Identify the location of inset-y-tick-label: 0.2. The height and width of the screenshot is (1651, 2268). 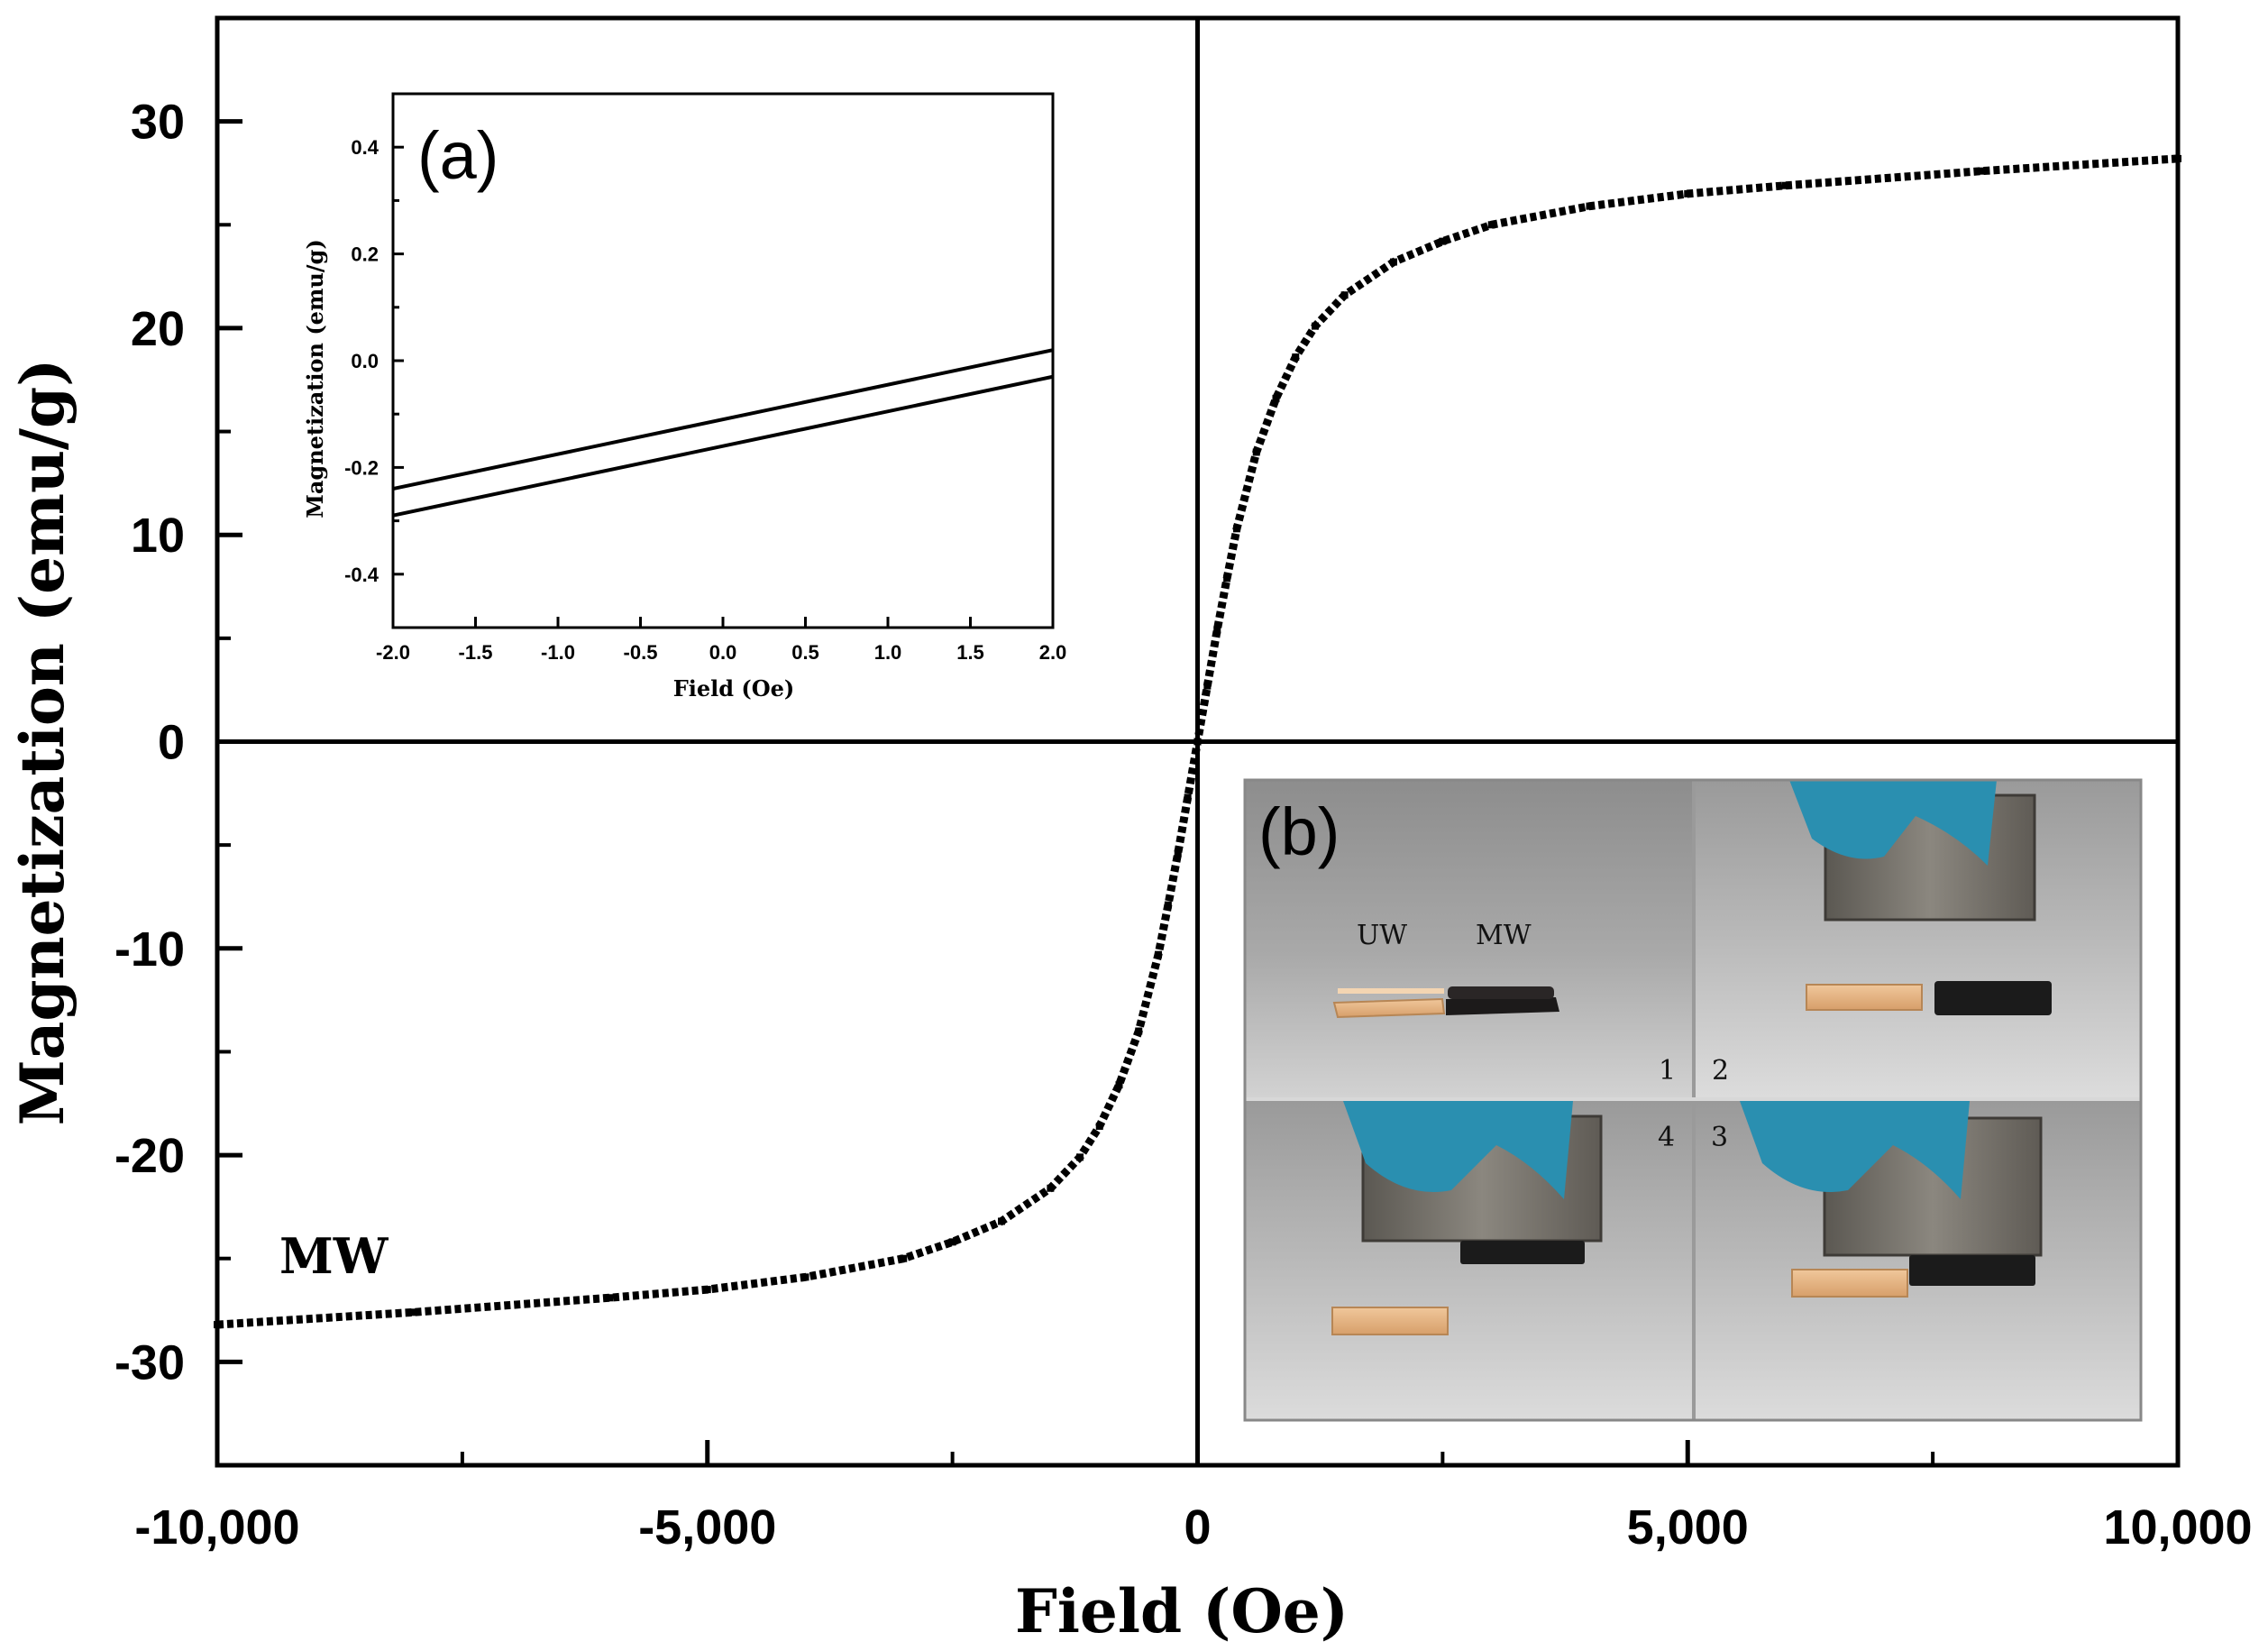
(365, 254).